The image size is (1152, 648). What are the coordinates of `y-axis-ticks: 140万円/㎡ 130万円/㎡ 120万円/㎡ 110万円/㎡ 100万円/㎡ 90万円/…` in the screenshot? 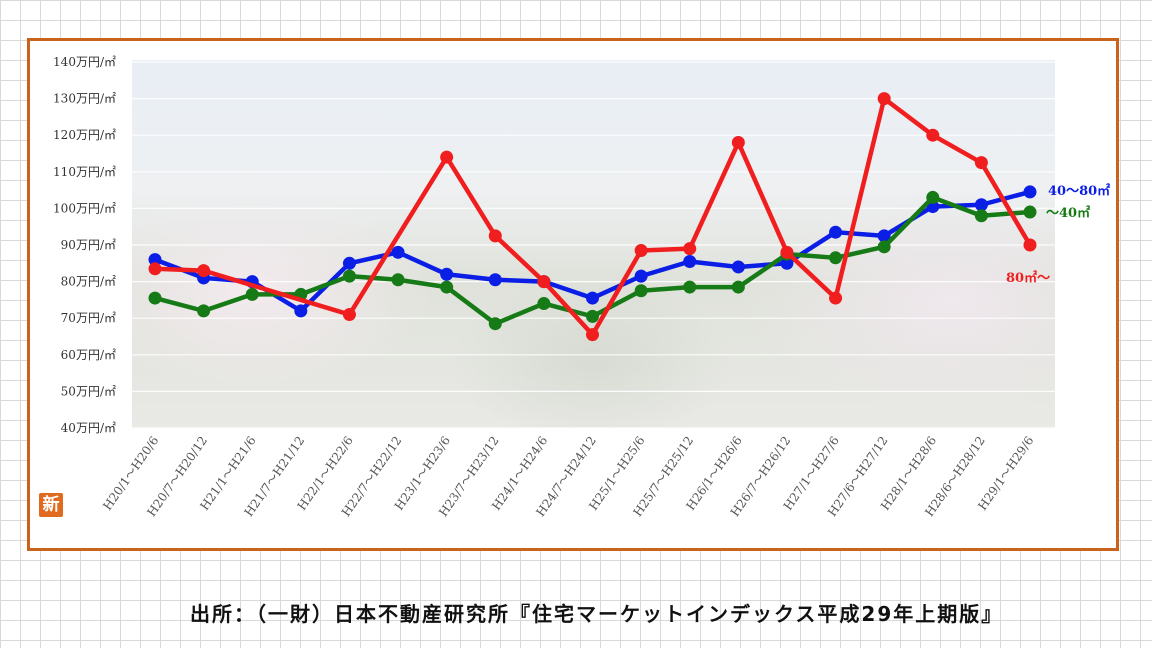 It's located at (84, 245).